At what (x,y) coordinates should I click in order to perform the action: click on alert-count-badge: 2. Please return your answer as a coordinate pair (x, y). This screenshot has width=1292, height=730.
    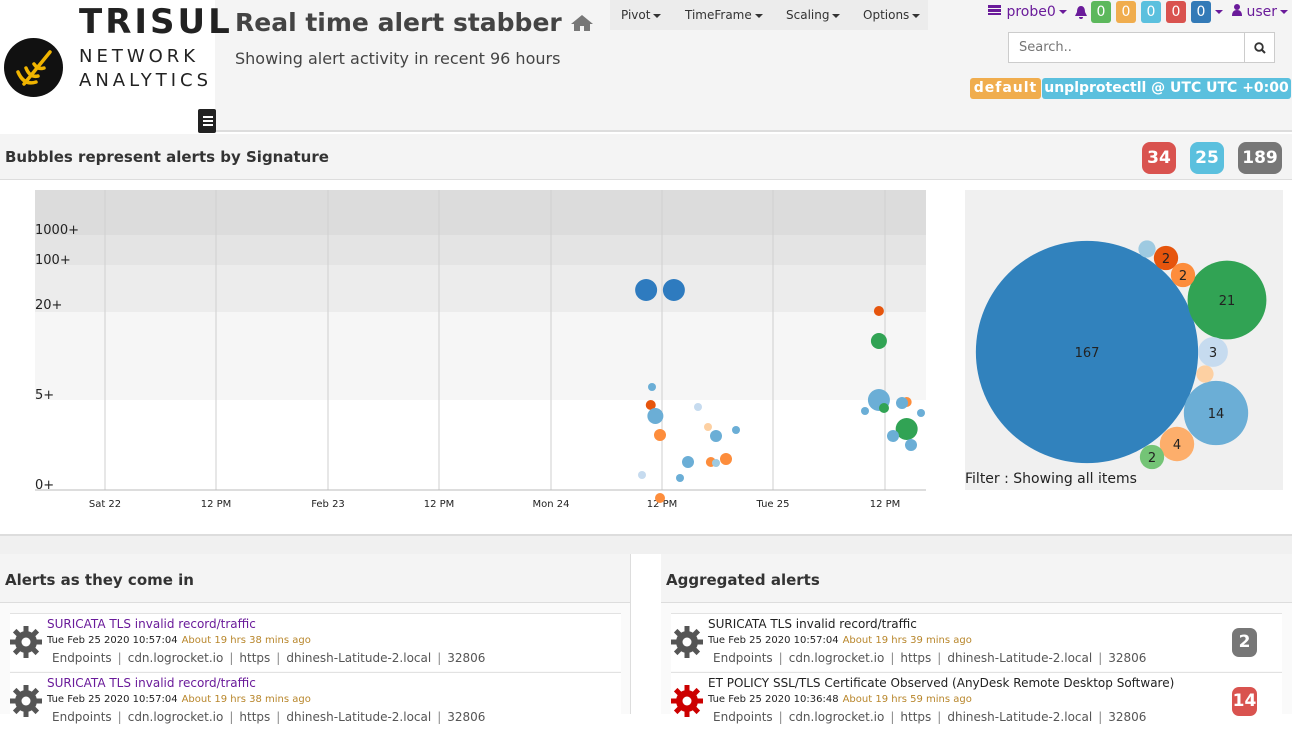
    Looking at the image, I should click on (1244, 642).